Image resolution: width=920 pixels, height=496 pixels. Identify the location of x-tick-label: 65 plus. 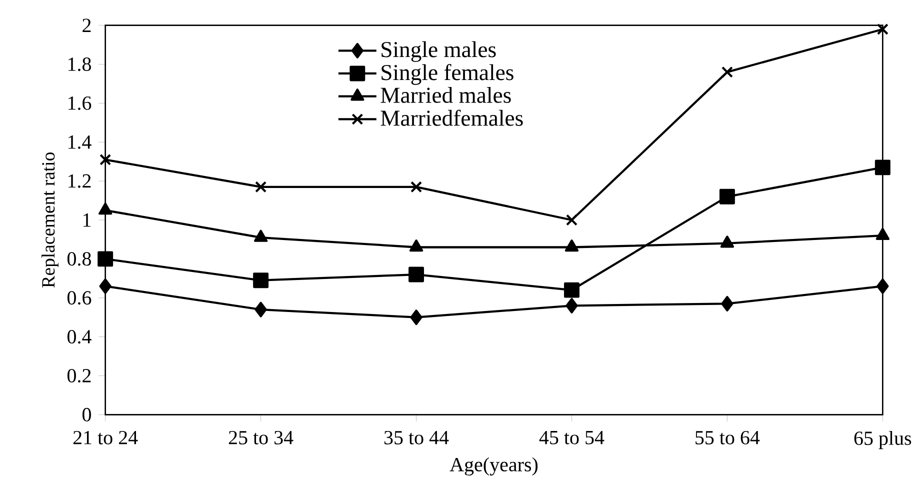
(883, 440).